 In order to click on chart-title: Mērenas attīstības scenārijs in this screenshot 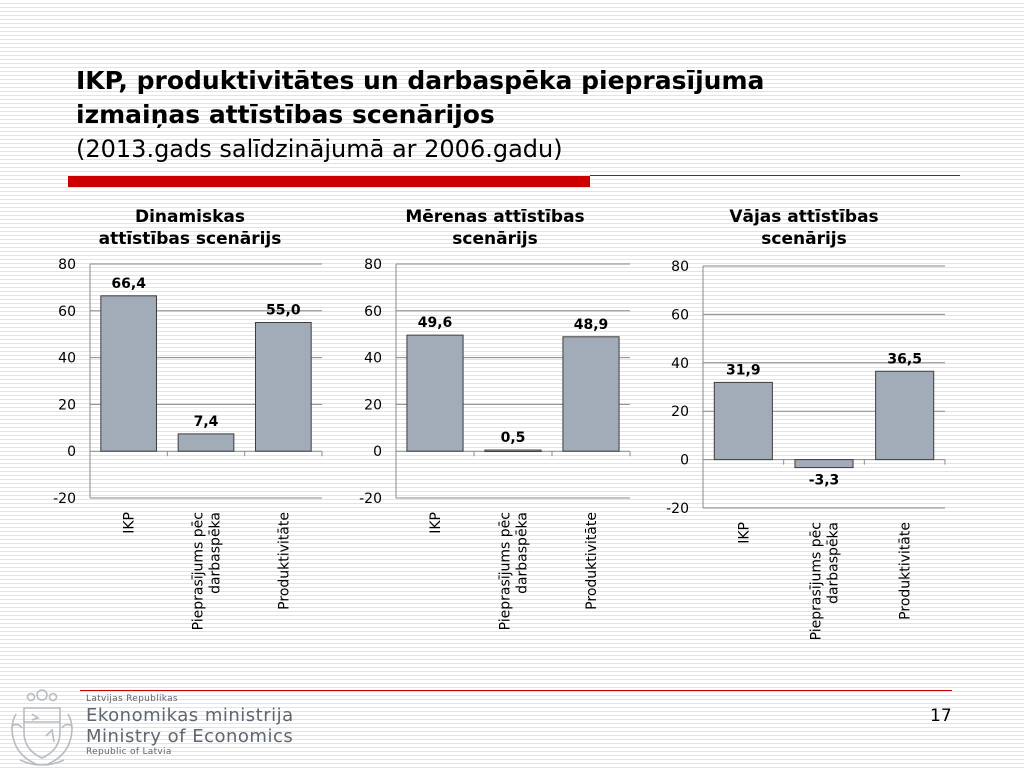, I will do `click(495, 228)`.